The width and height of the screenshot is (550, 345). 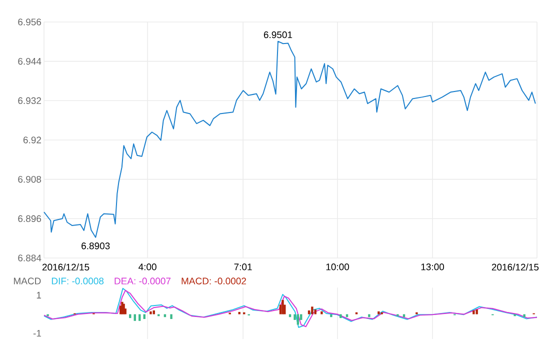 What do you see at coordinates (39, 295) in the screenshot?
I see `y-tick-label: 1` at bounding box center [39, 295].